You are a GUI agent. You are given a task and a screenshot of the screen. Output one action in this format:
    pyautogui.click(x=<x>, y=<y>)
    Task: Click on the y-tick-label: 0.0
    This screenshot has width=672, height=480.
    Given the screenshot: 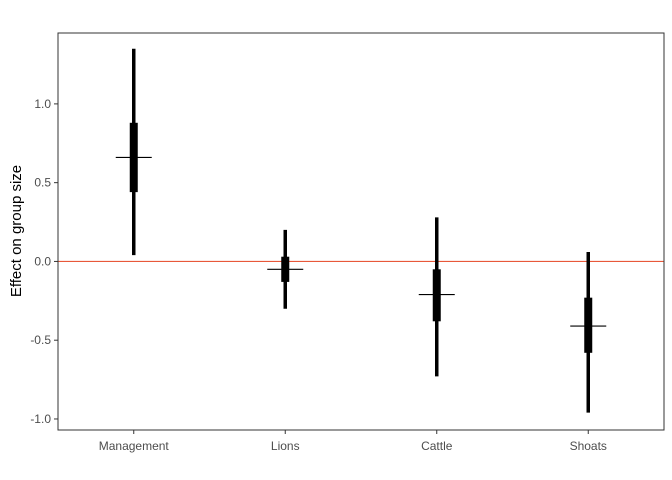 What is the action you would take?
    pyautogui.click(x=42, y=261)
    